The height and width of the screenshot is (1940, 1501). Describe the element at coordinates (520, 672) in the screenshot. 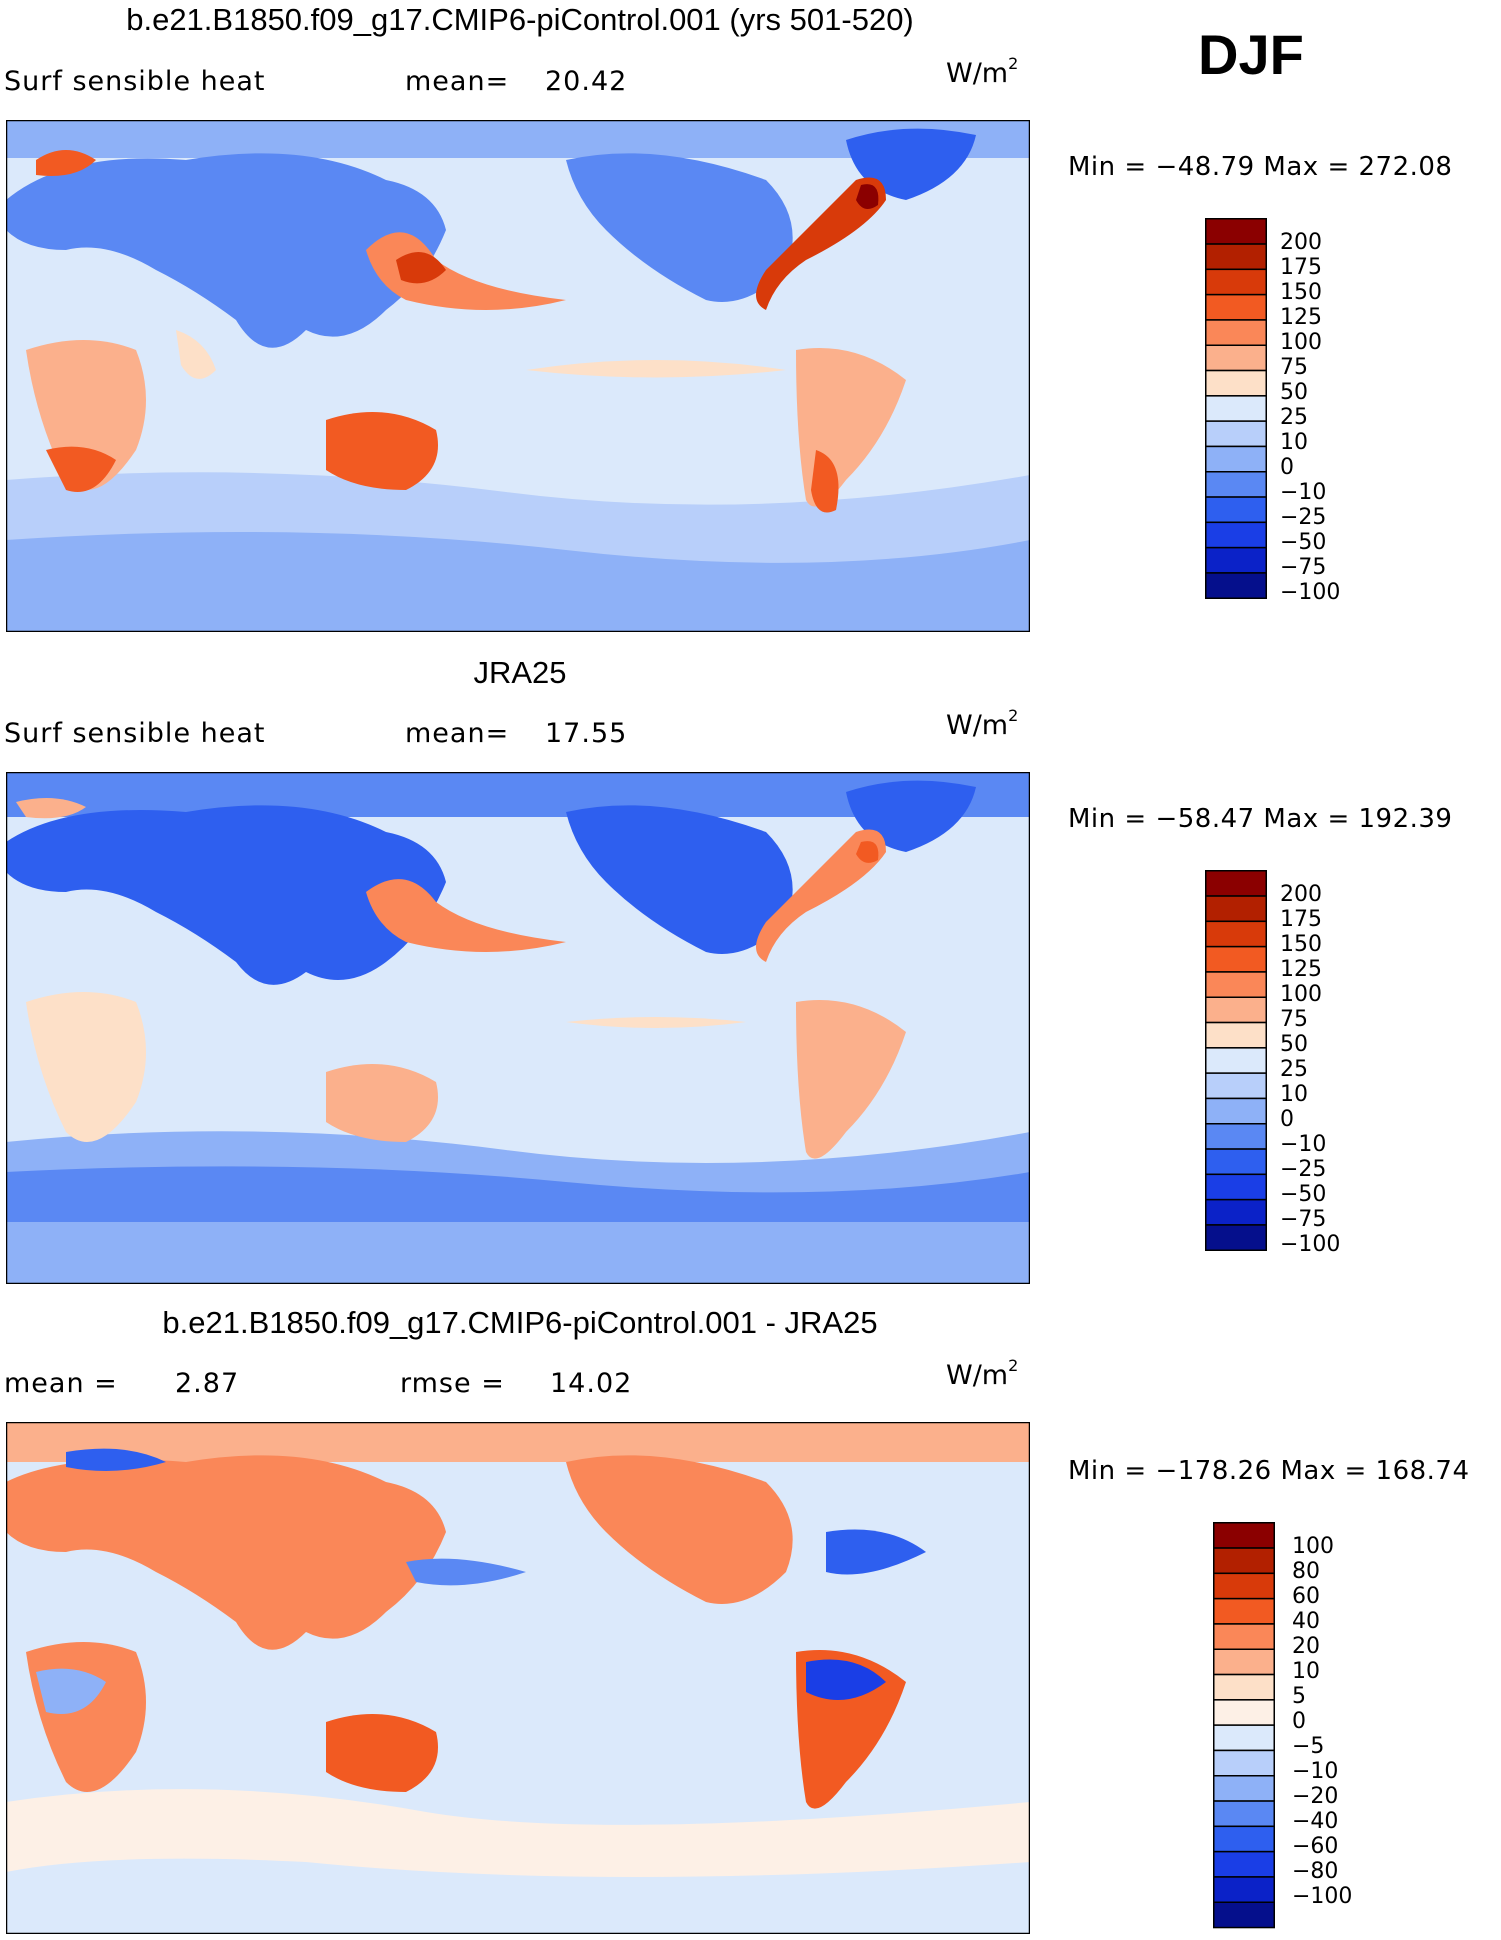

I see `panel-2-title: JRA25` at that location.